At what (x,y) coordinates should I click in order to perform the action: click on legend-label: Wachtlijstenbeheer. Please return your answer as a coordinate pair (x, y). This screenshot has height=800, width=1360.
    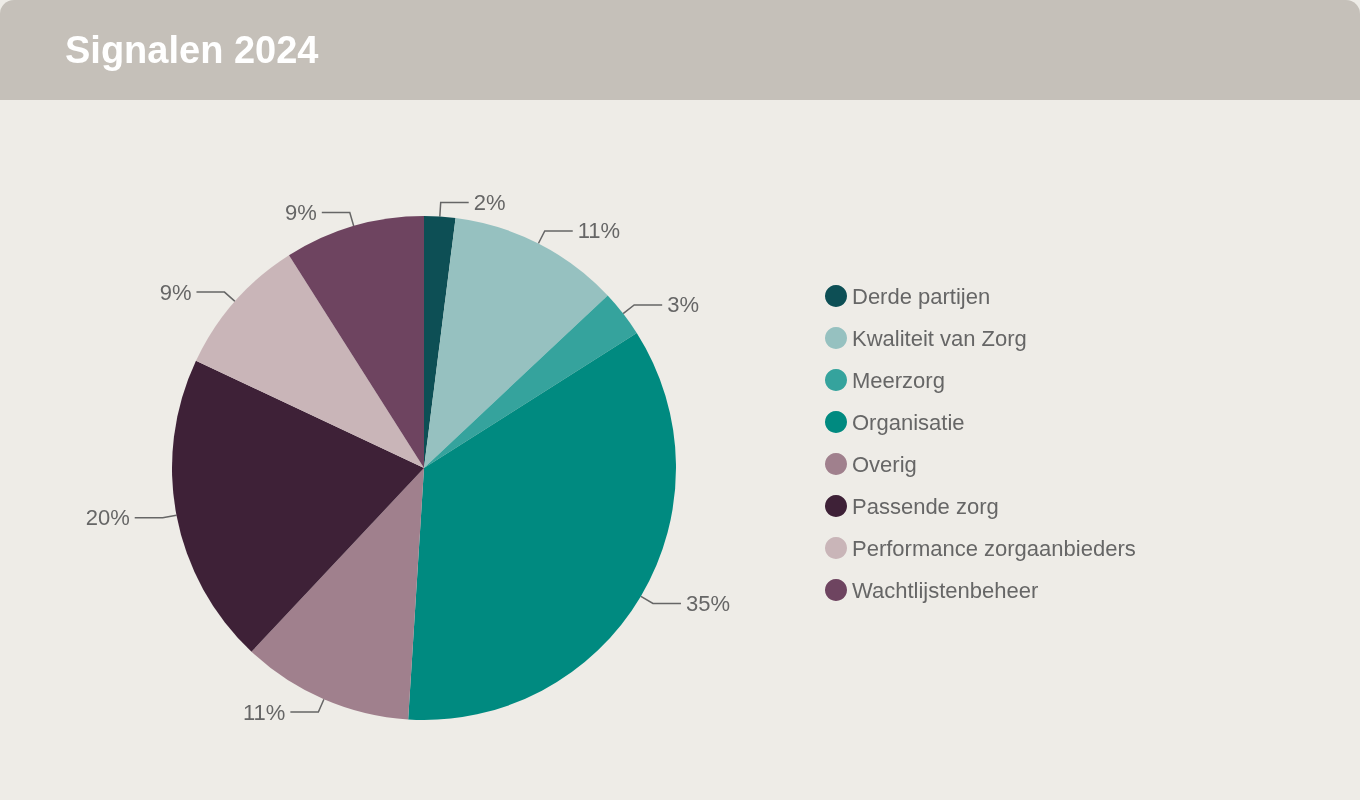
    Looking at the image, I should click on (945, 590).